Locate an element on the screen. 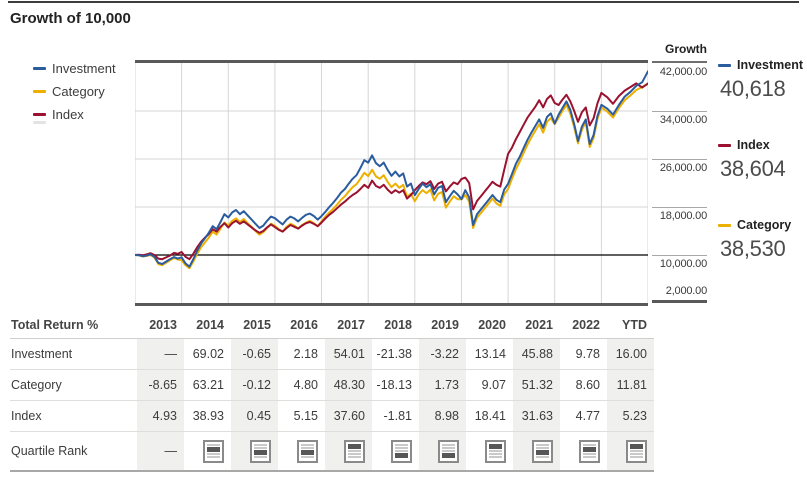  table-cell: 18.41 is located at coordinates (489, 416).